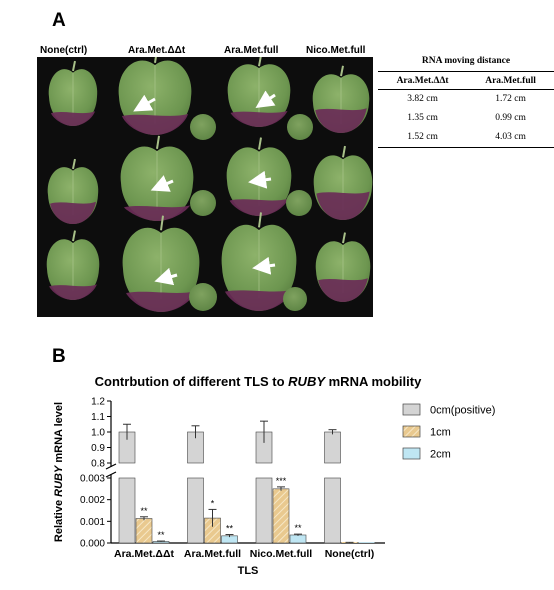 The width and height of the screenshot is (554, 590). Describe the element at coordinates (98, 417) in the screenshot. I see `y-tick-label-upper: 1.1` at that location.